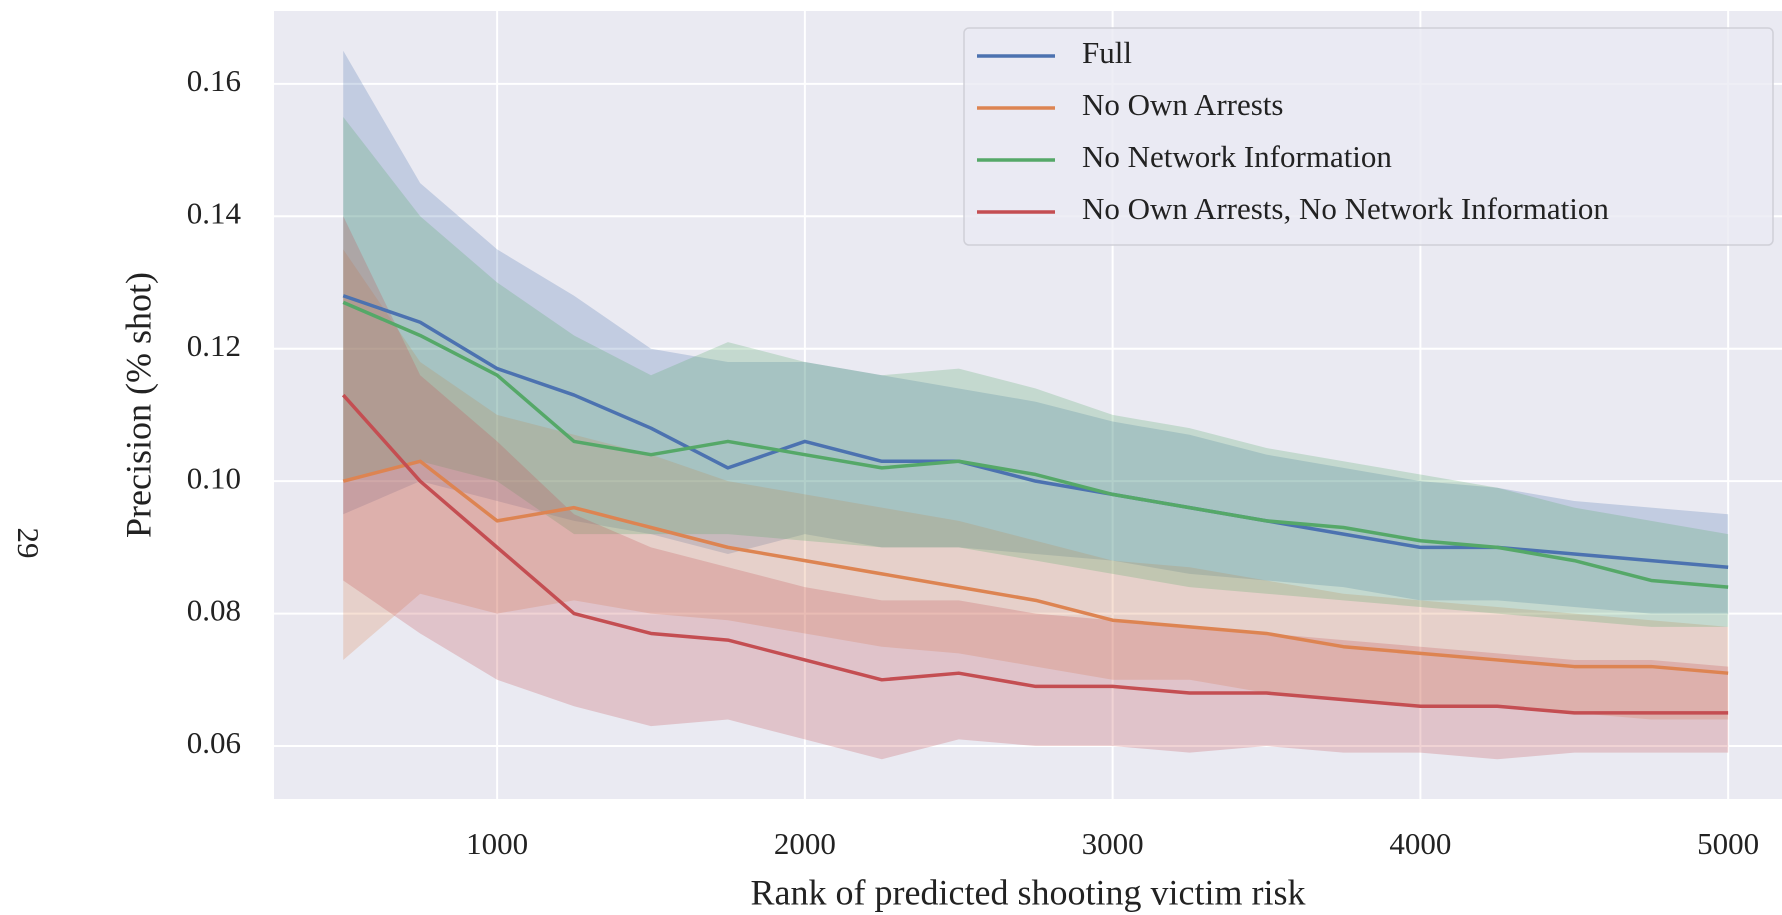 This screenshot has height=915, width=1782. I want to click on y-tick-label: 0.12, so click(214, 345).